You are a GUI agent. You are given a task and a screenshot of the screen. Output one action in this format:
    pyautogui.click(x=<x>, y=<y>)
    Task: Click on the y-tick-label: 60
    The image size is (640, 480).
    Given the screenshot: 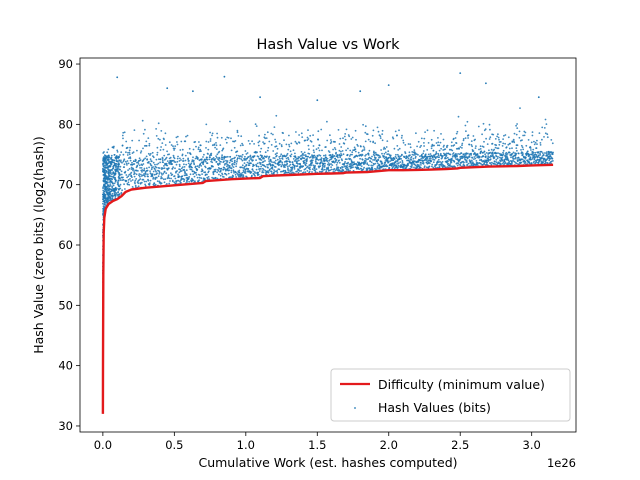 What is the action you would take?
    pyautogui.click(x=65, y=245)
    